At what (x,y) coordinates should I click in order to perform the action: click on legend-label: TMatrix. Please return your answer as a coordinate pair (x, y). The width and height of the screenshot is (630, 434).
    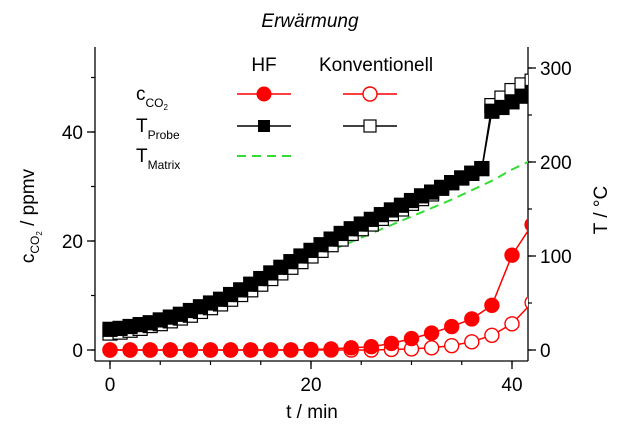
    Looking at the image, I should click on (158, 159).